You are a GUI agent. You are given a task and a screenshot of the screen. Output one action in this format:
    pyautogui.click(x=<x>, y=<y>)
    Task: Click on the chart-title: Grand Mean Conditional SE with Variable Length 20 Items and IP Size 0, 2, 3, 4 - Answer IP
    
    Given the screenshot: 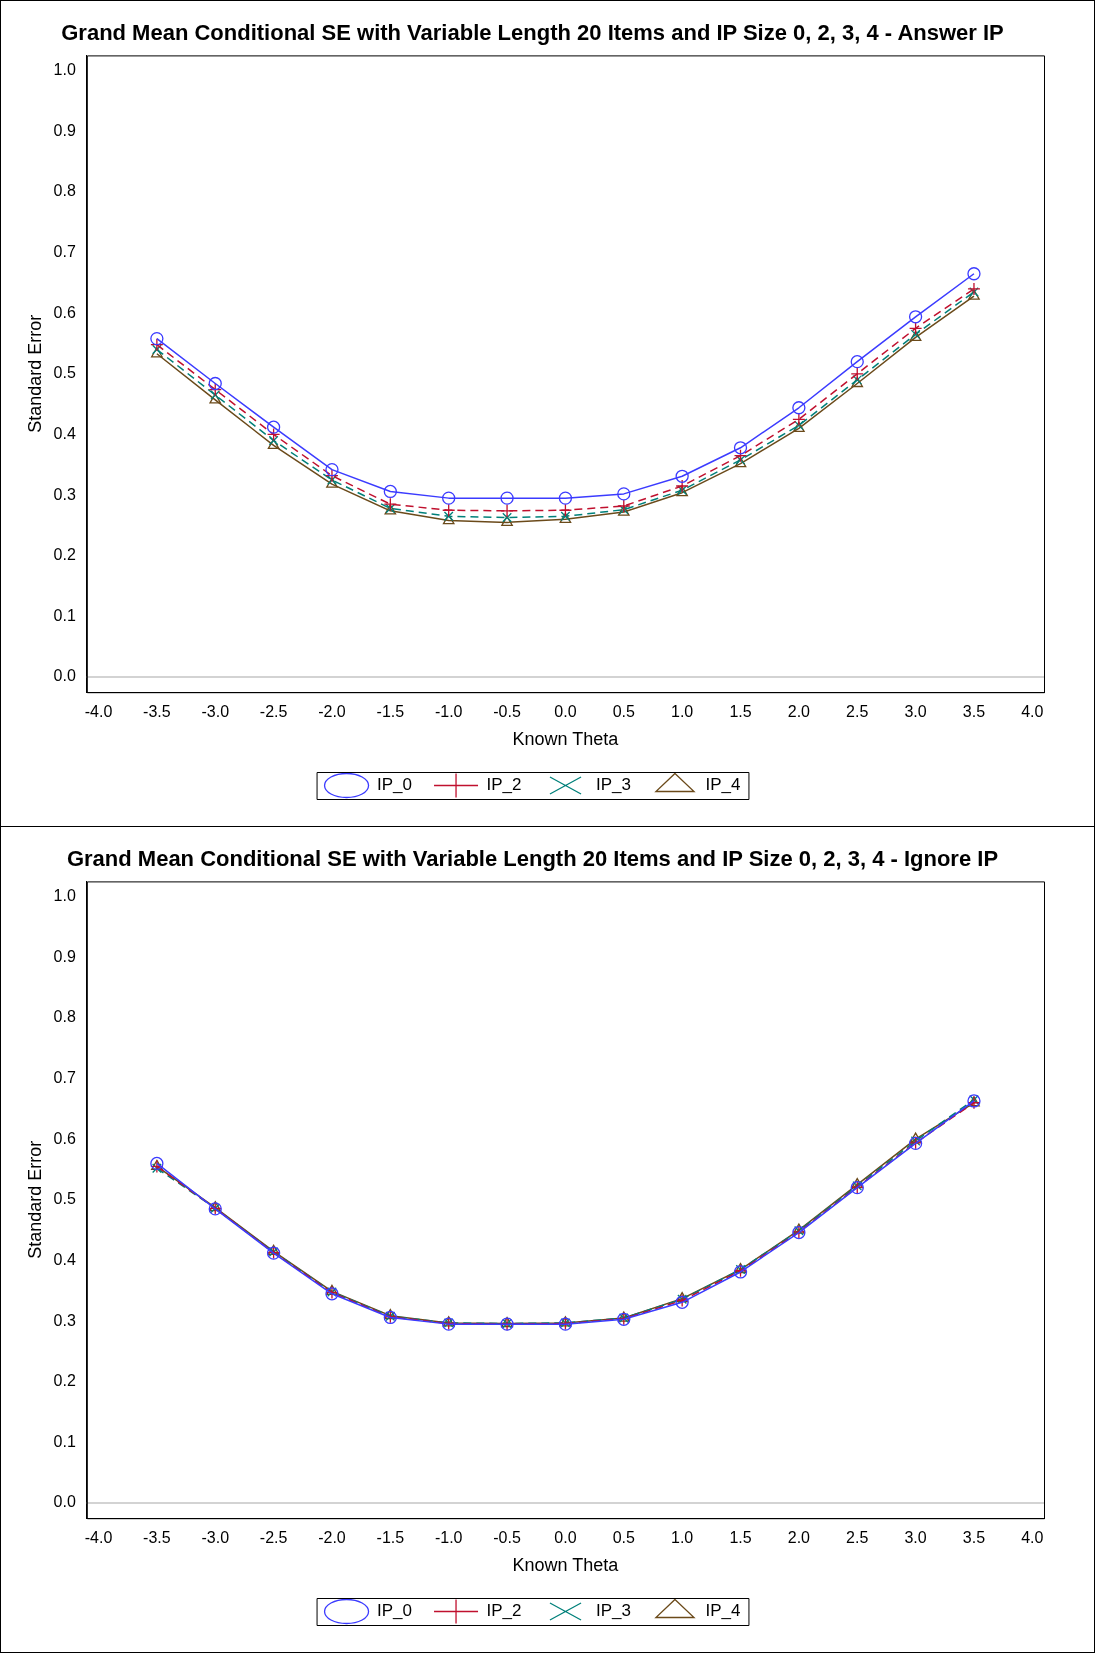 What is the action you would take?
    pyautogui.click(x=532, y=33)
    